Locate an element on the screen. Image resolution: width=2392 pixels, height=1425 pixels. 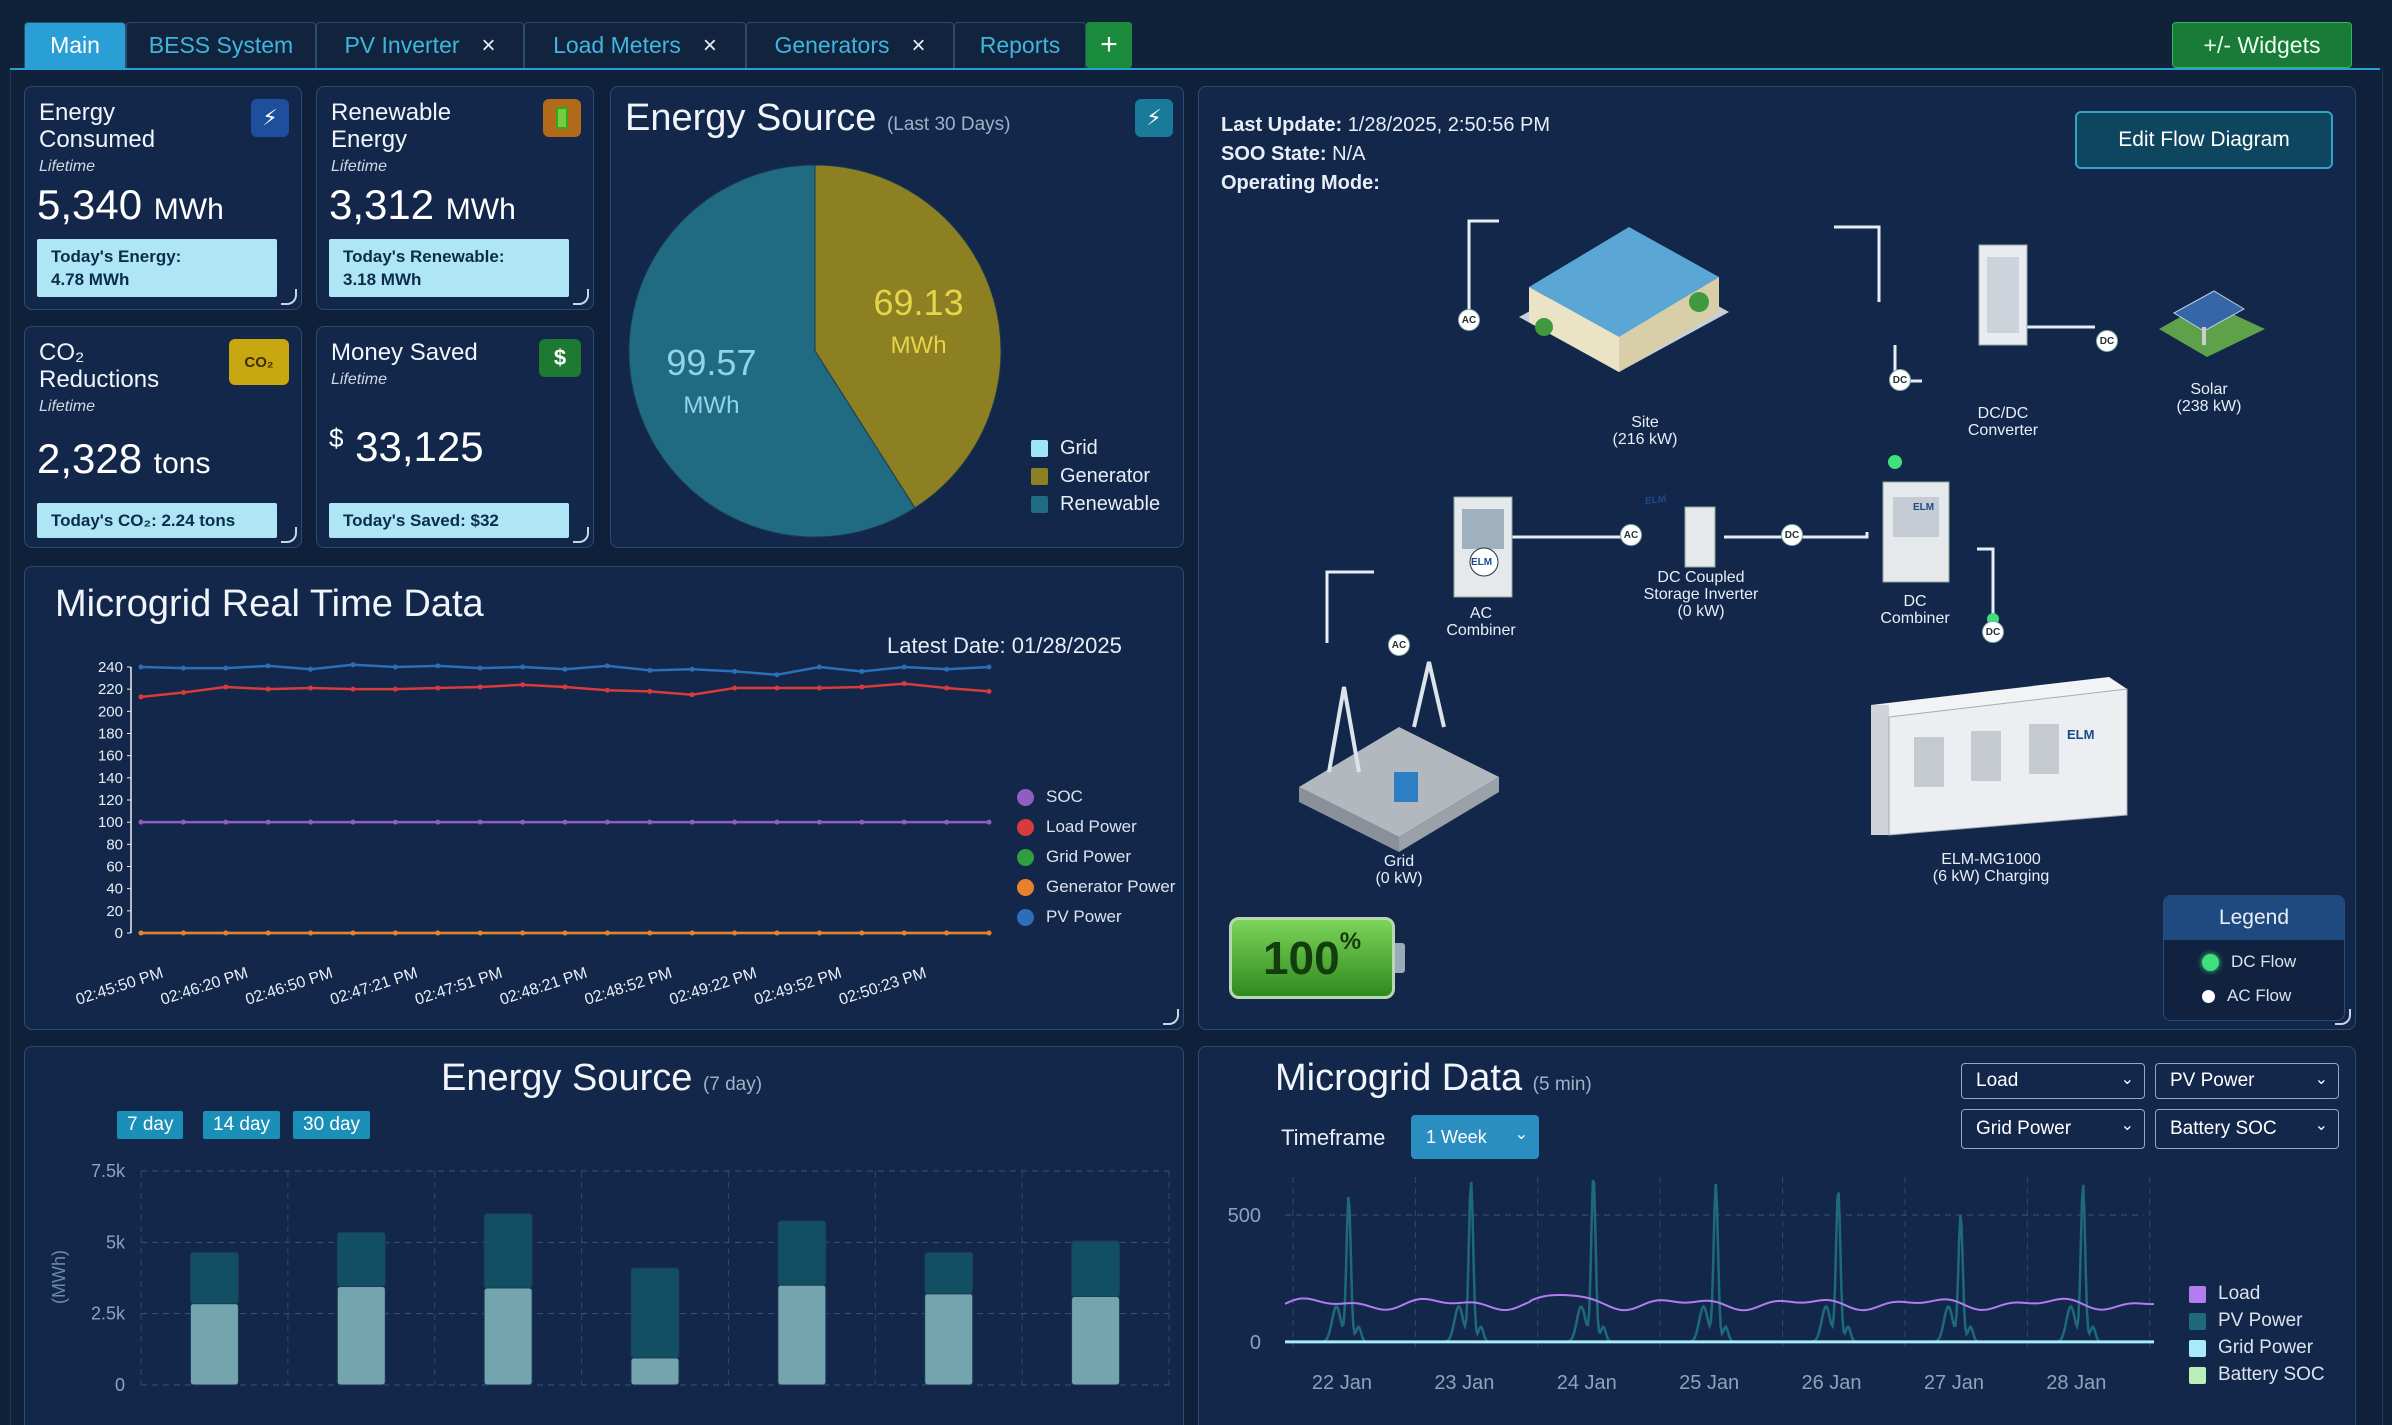
range-30-day-button: 30 day is located at coordinates (332, 1125).